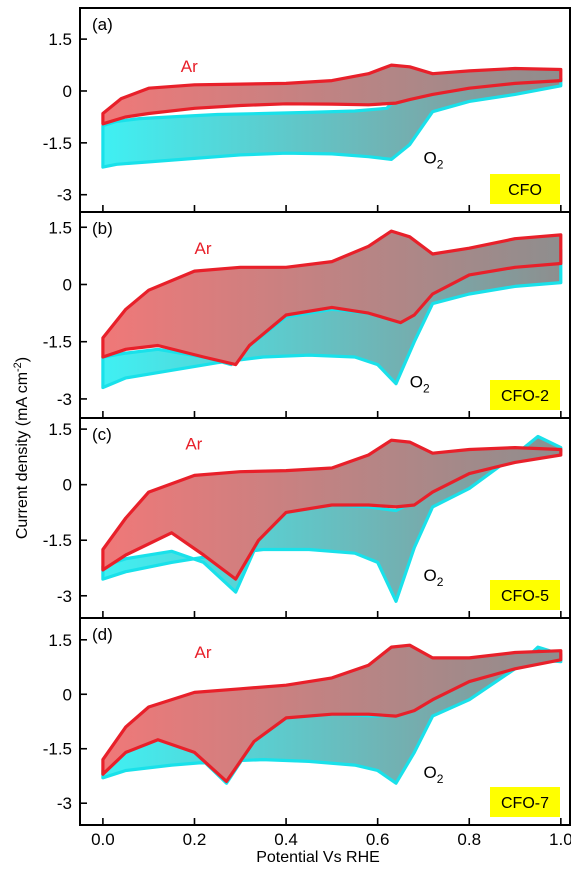 The height and width of the screenshot is (874, 571). I want to click on panel-letter: (a), so click(102, 24).